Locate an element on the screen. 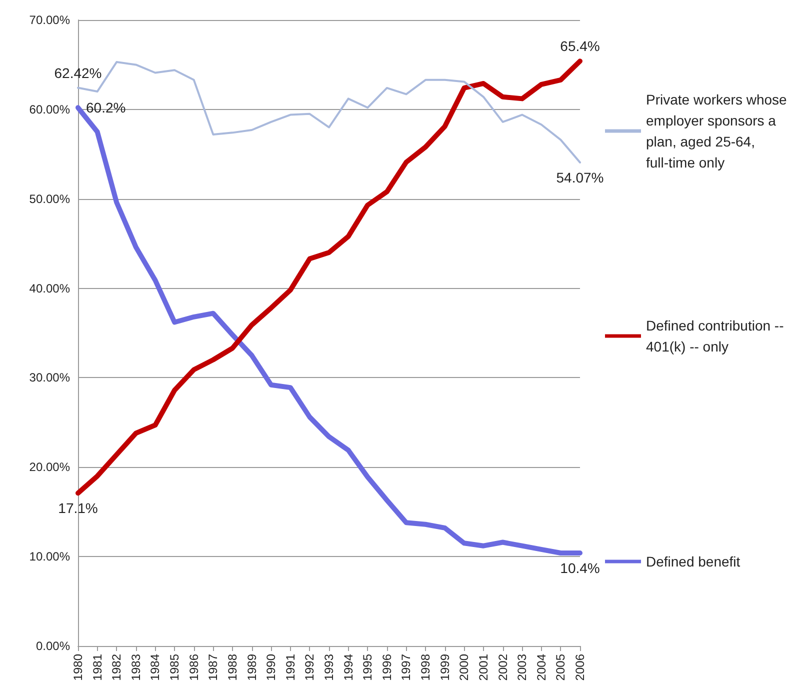  data-label: 60.2% is located at coordinates (106, 108).